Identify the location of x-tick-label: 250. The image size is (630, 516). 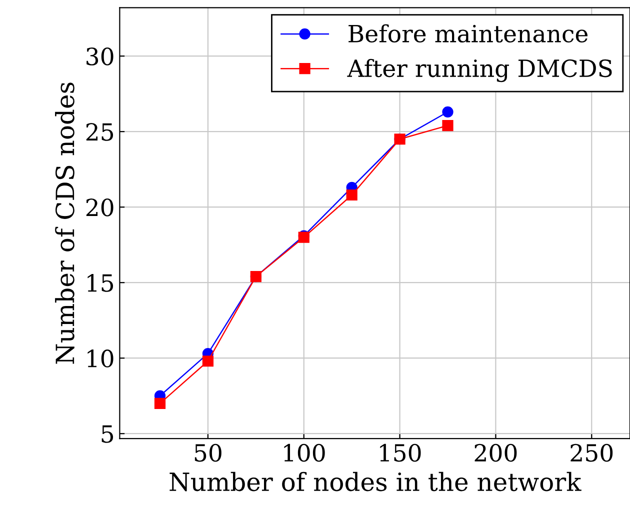
(591, 453).